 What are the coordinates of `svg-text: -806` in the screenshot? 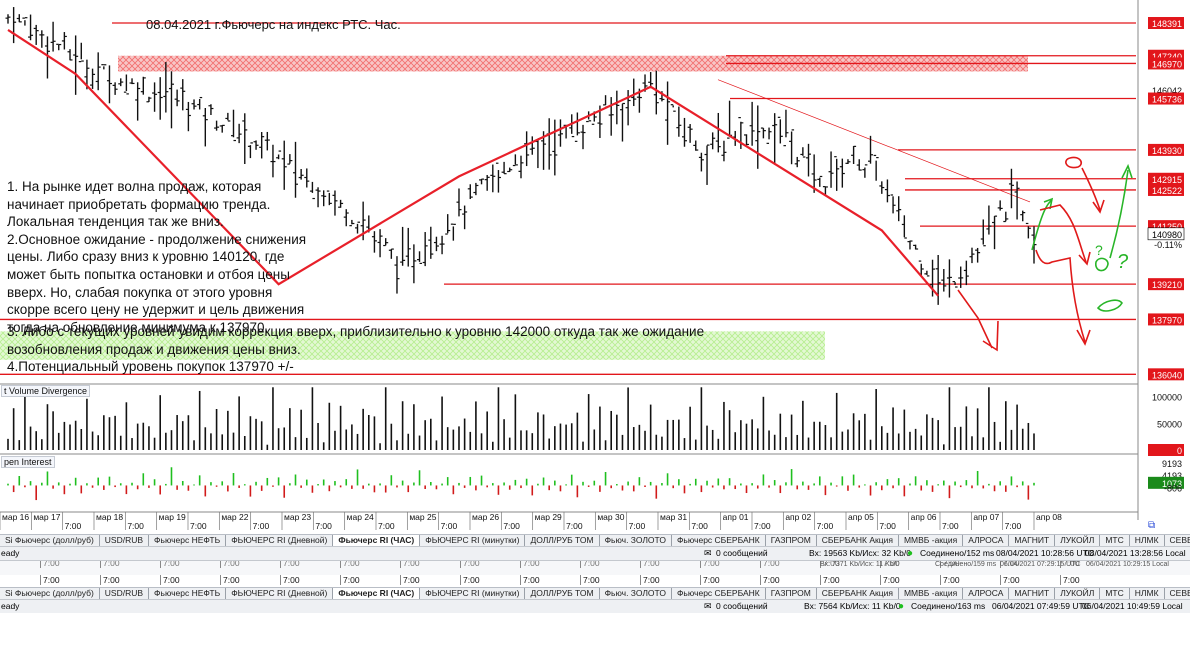 It's located at (1173, 488).